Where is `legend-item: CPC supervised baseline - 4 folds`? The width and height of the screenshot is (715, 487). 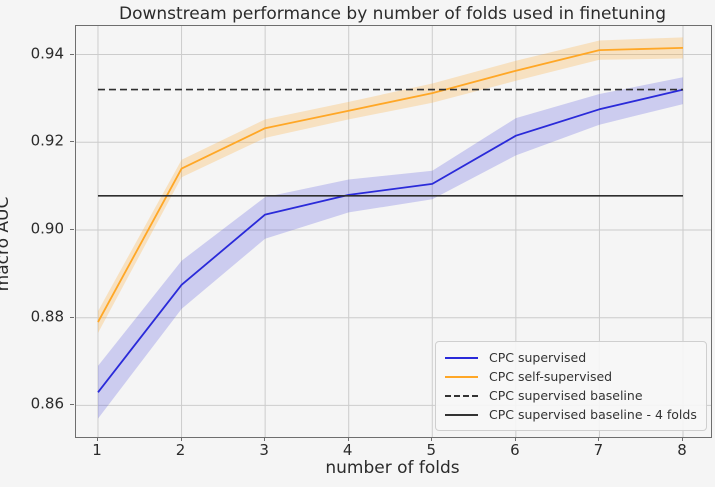
legend-item: CPC supervised baseline - 4 folds is located at coordinates (571, 414).